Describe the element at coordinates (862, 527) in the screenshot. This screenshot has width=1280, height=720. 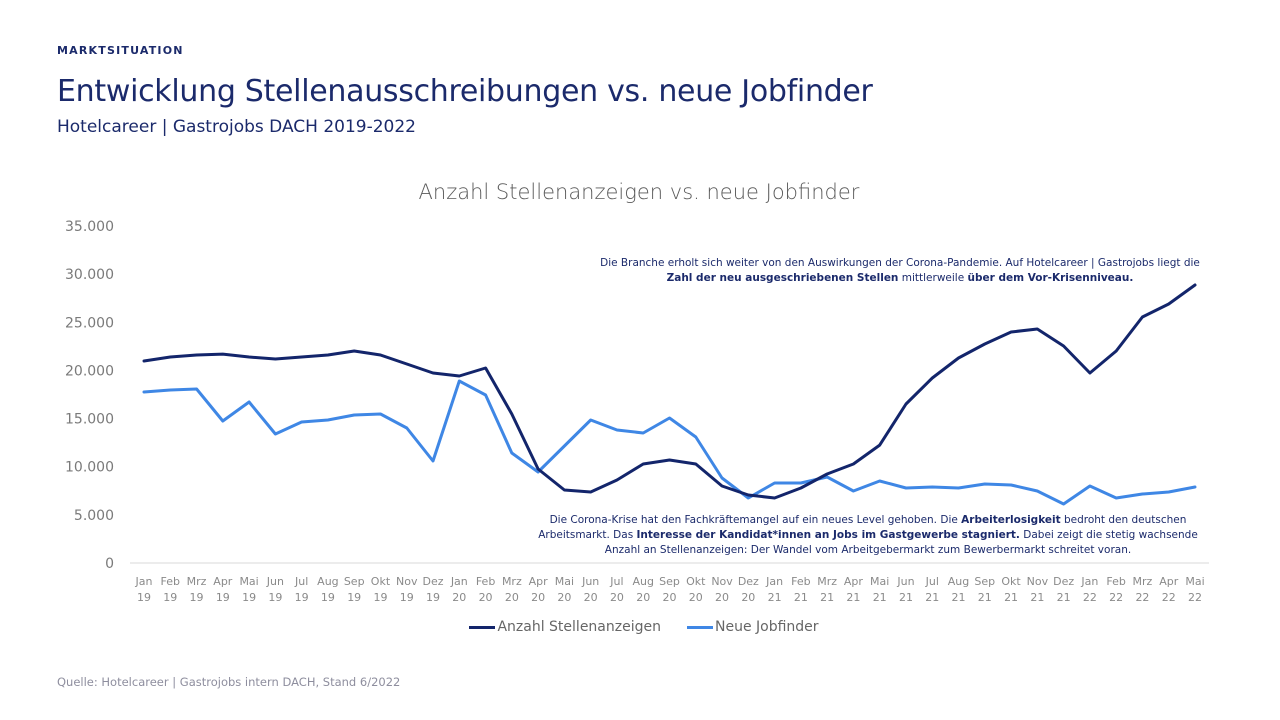
I see `annotation-text: bedroht den deutschen Arbeitsmarkt. Das` at that location.